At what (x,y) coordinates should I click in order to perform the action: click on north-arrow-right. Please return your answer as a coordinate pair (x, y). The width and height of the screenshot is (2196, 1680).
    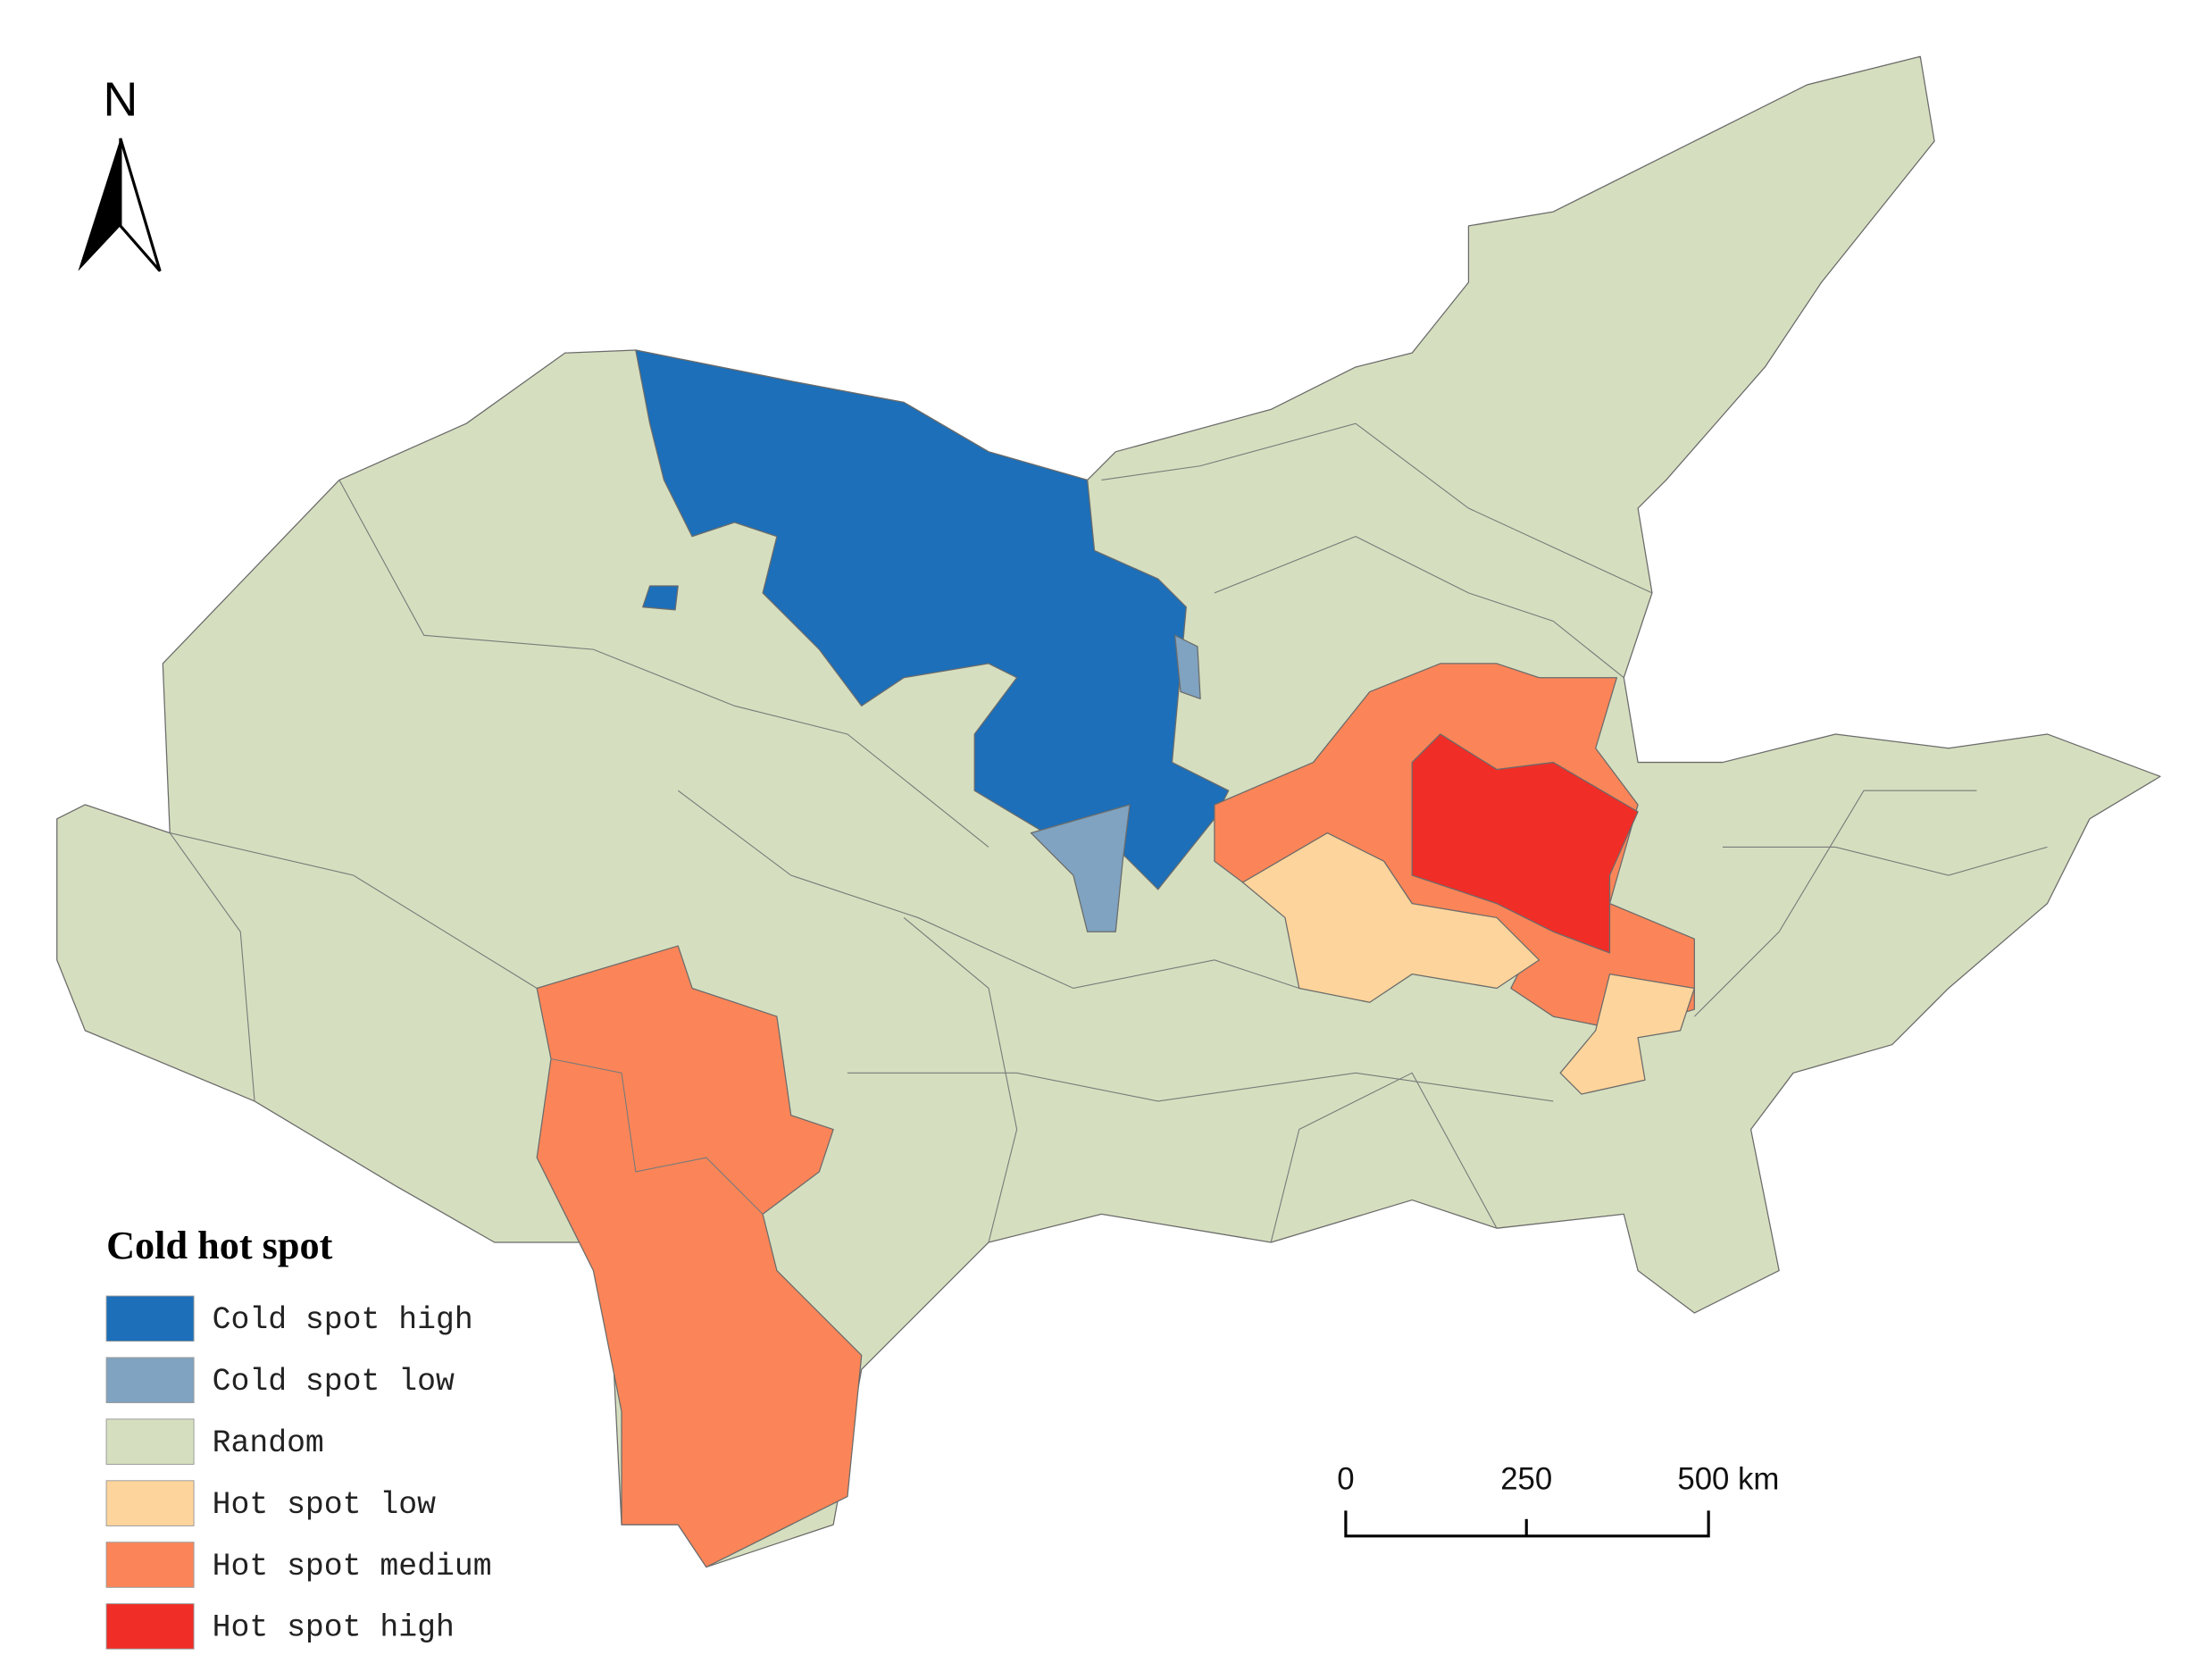
    Looking at the image, I should click on (140, 205).